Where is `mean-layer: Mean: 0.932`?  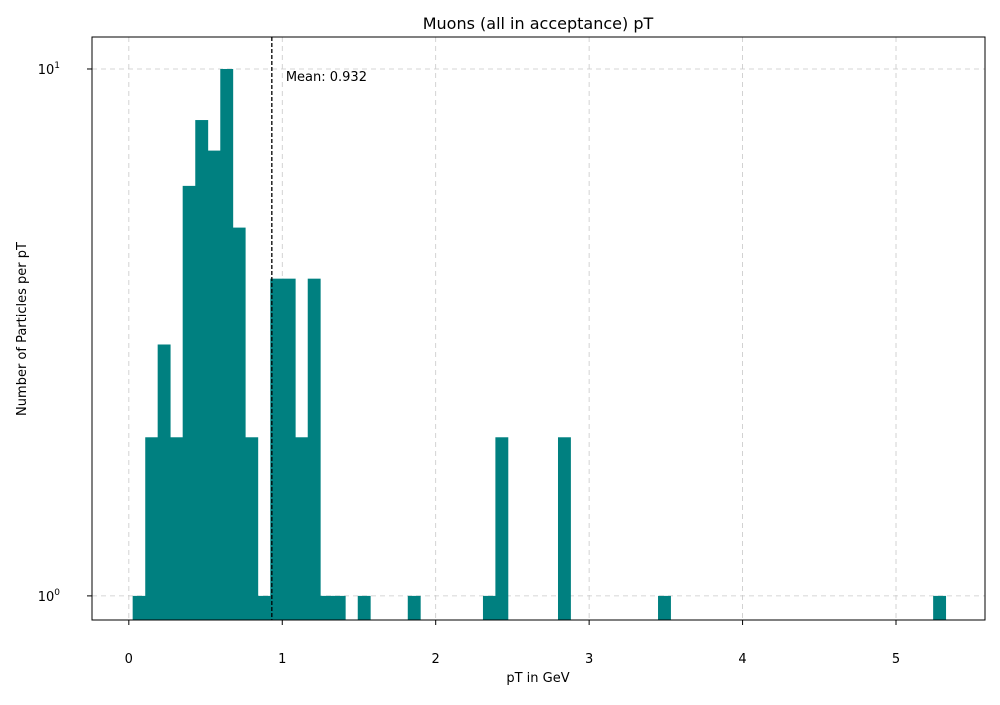 mean-layer: Mean: 0.932 is located at coordinates (319, 328).